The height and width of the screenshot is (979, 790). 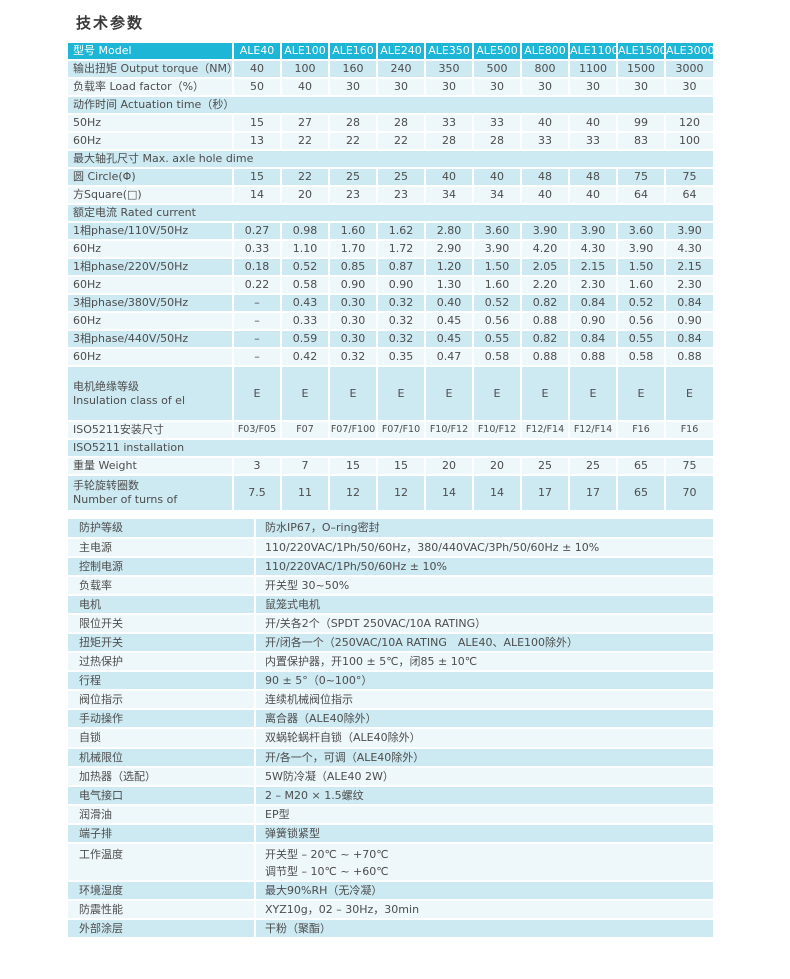 What do you see at coordinates (545, 303) in the screenshot?
I see `cell-value: 0.82` at bounding box center [545, 303].